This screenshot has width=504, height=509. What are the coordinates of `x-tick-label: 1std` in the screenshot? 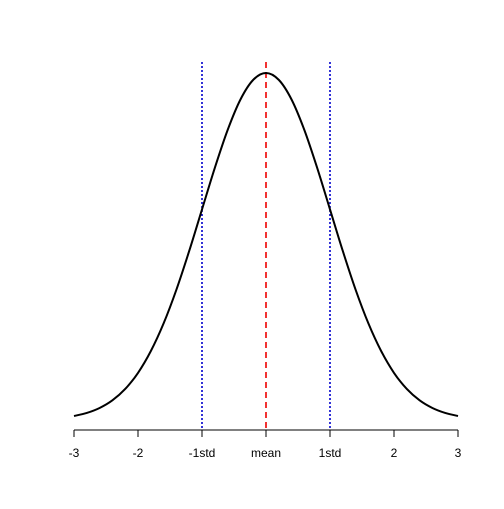 It's located at (330, 453).